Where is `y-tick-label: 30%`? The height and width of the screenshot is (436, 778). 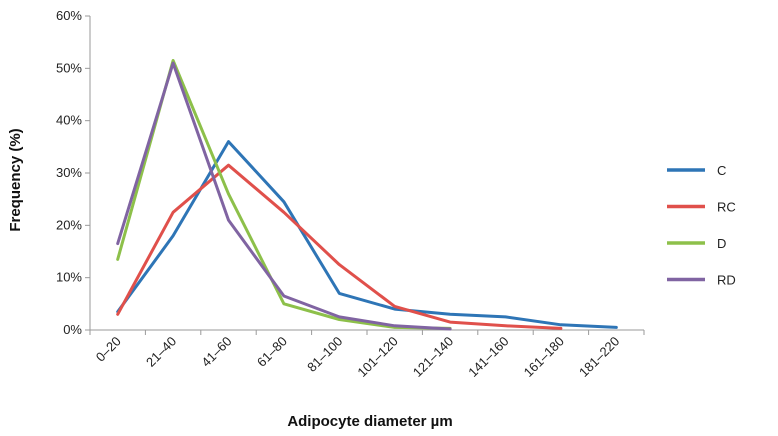 y-tick-label: 30% is located at coordinates (69, 172).